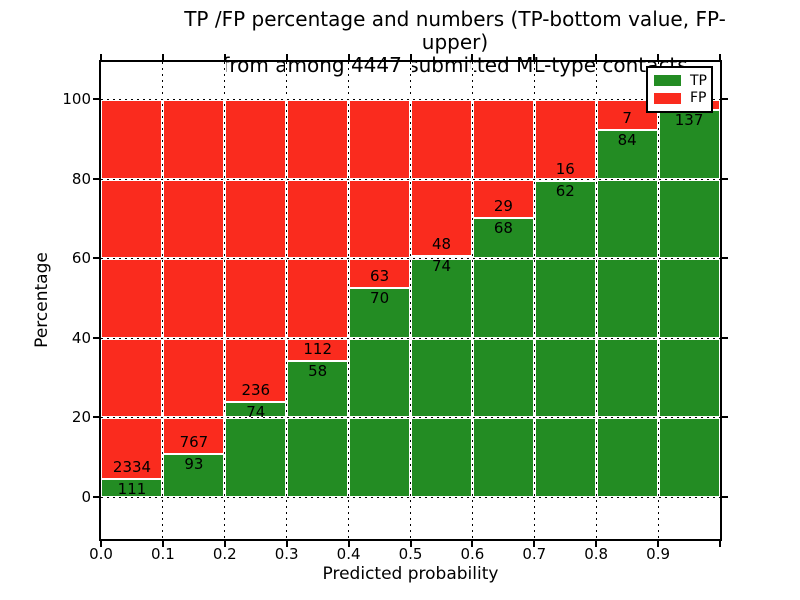 The image size is (800, 600). Describe the element at coordinates (86, 497) in the screenshot. I see `y-tick-label: 0` at that location.